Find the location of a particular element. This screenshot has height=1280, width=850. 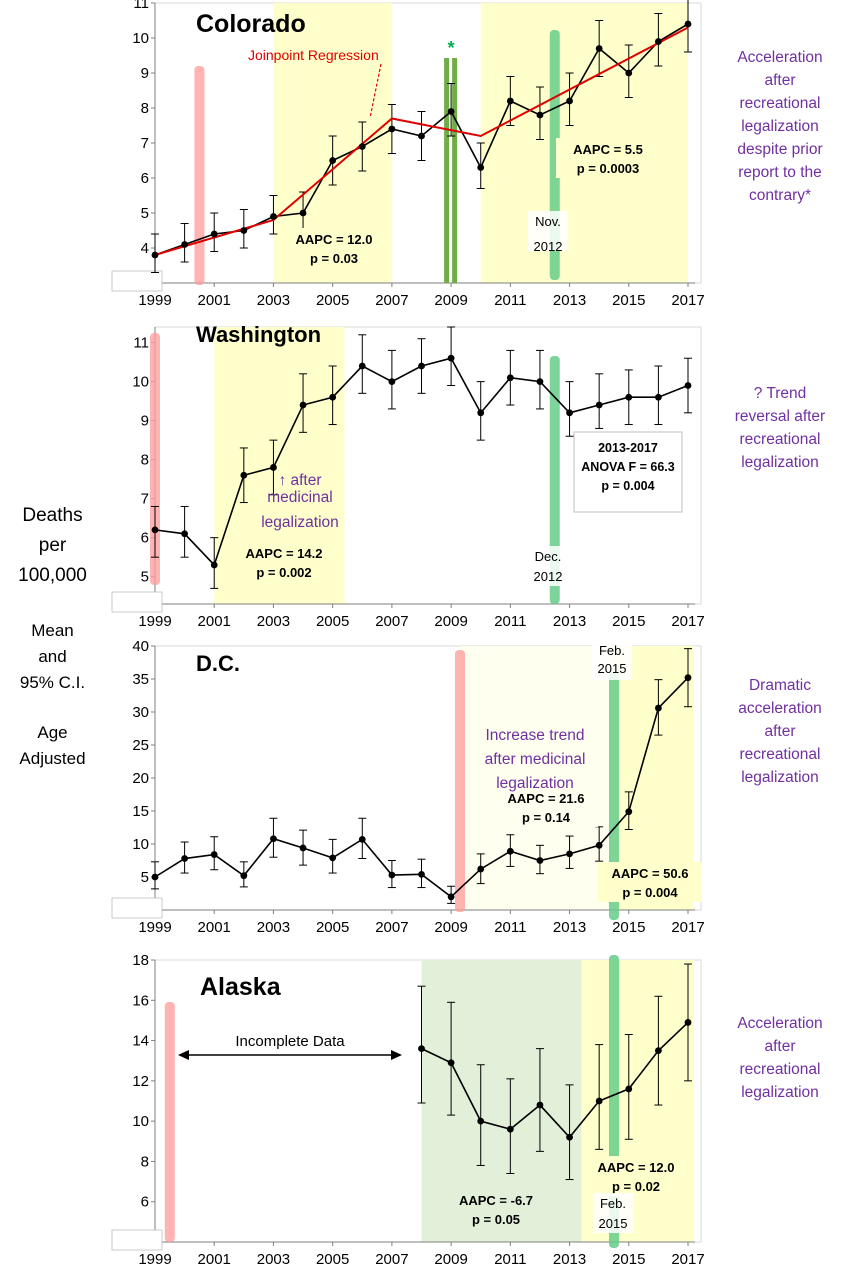

colorado-note-line: contrary* is located at coordinates (780, 195).